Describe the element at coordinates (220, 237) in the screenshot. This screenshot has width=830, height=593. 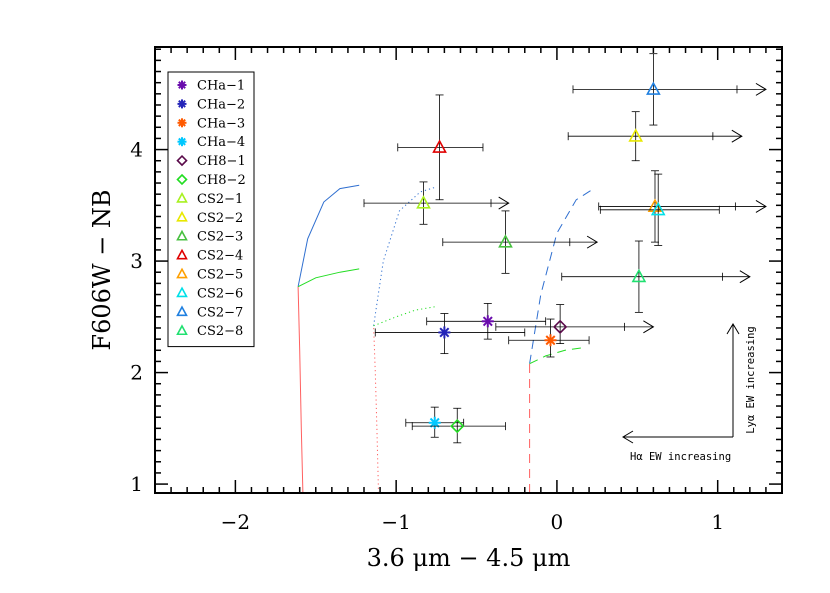
I see `legend-label: CS2−3` at that location.